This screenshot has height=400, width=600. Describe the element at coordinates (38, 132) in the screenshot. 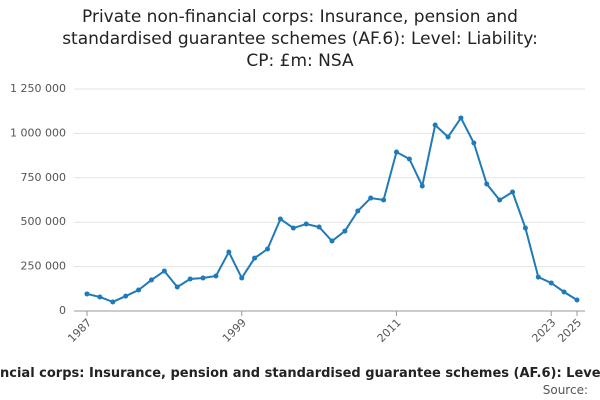

I see `y-tick-label: 1 000 000` at that location.